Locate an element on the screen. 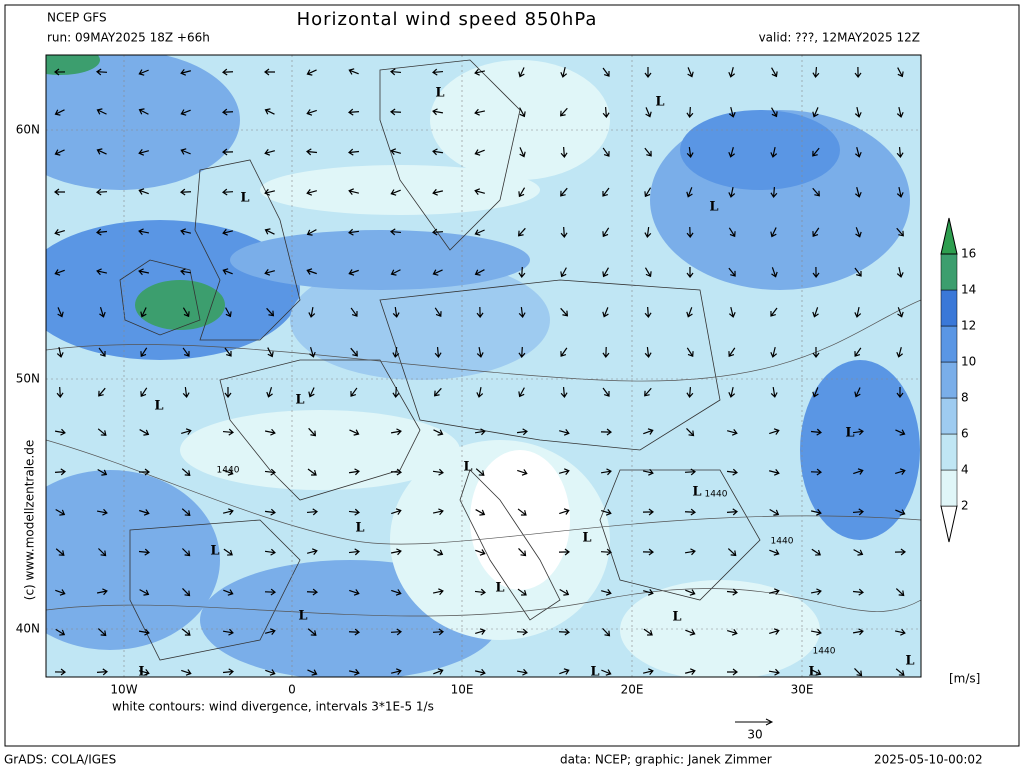 This screenshot has height=768, width=1024. software: GrADS: COLA/IGES is located at coordinates (60, 760).